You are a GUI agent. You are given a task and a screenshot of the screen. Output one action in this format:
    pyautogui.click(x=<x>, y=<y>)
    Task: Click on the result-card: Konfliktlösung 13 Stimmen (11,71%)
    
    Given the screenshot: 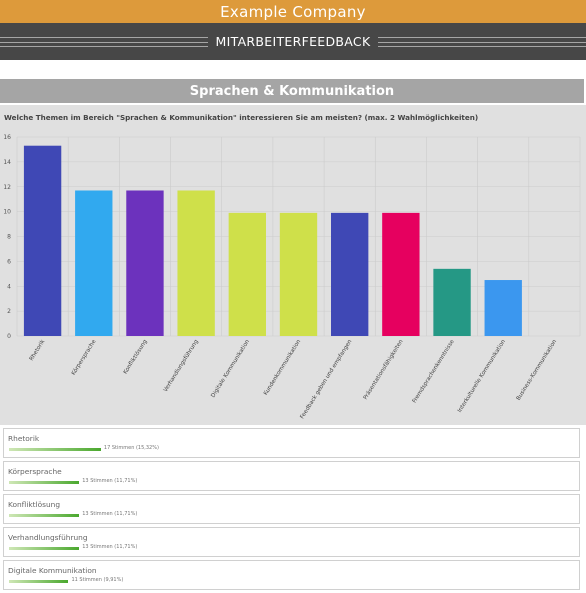 What is the action you would take?
    pyautogui.click(x=291, y=509)
    